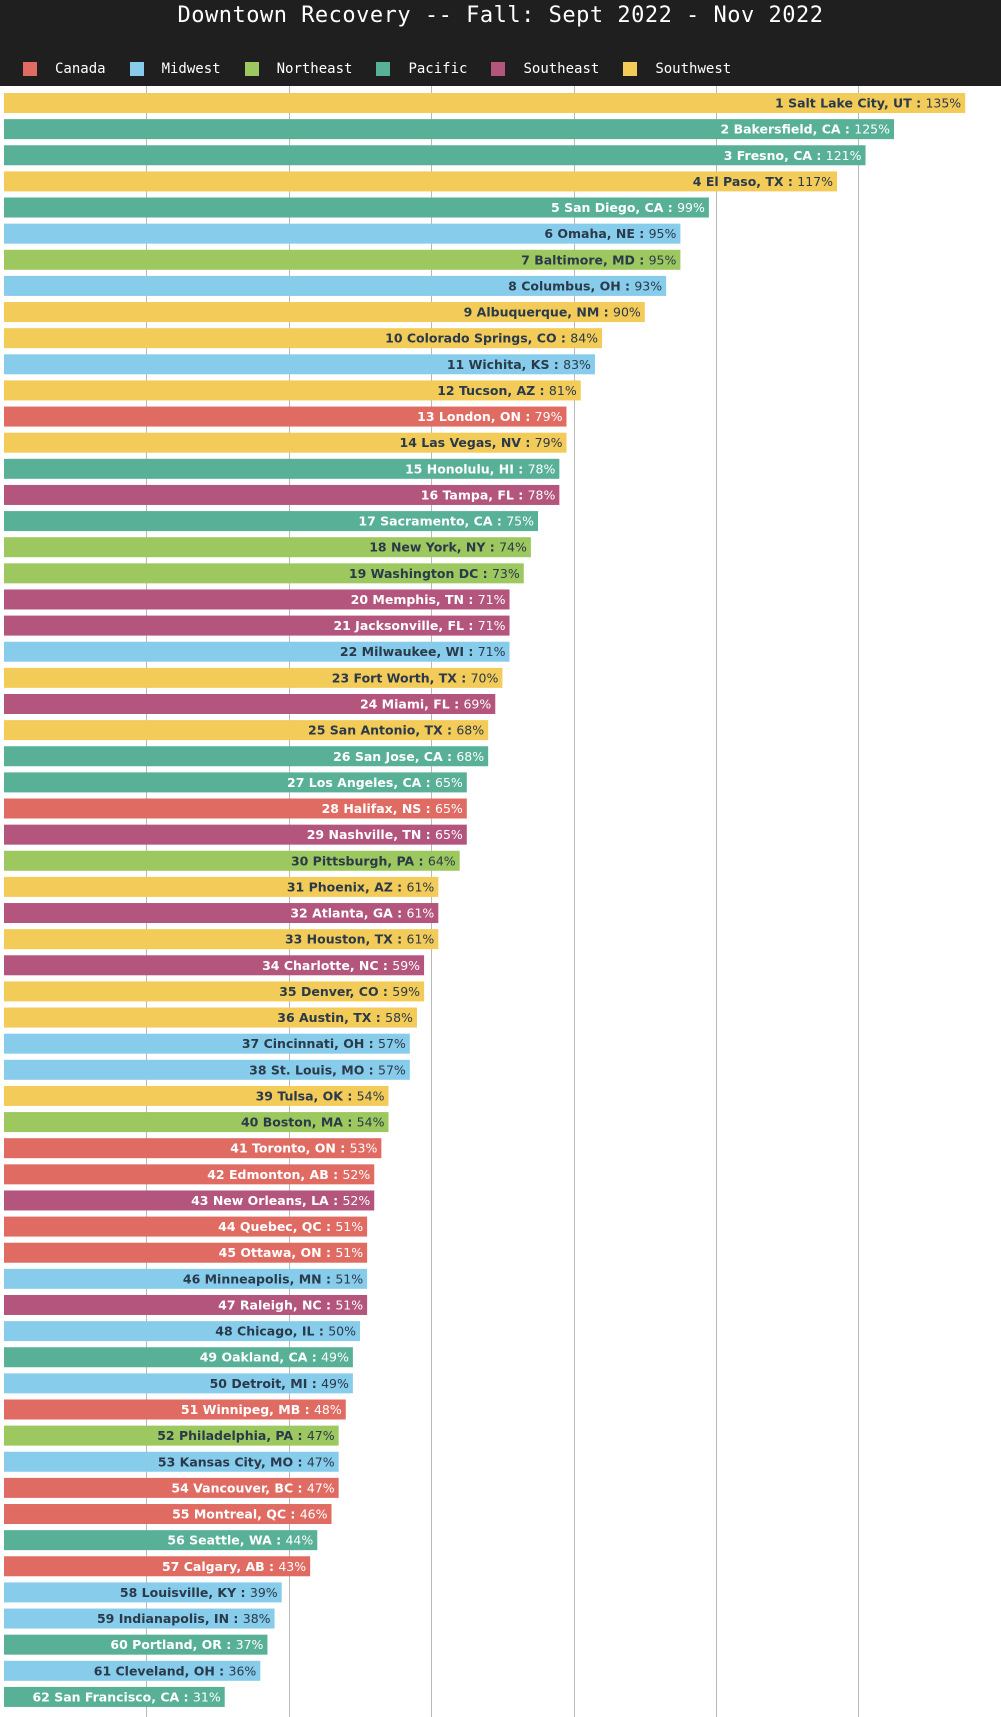 Image resolution: width=1001 pixels, height=1717 pixels. Describe the element at coordinates (563, 390) in the screenshot. I see `bar-value-label: 81%` at that location.